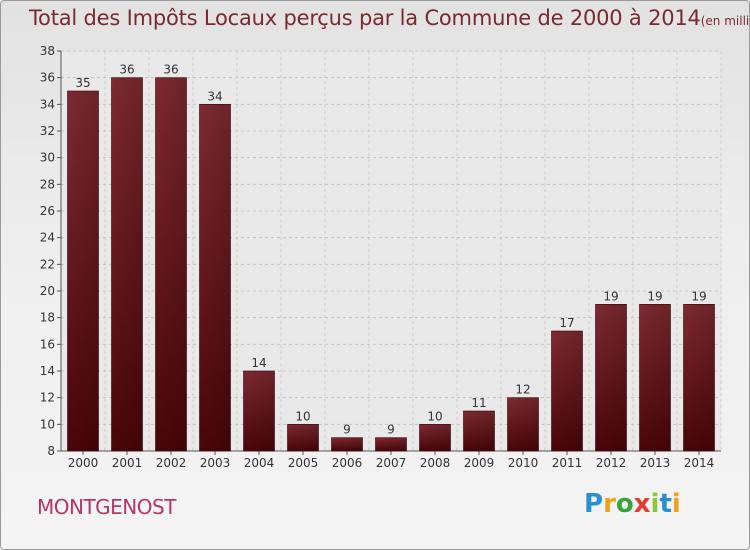 Image resolution: width=750 pixels, height=550 pixels. I want to click on data-label: 35, so click(82, 83).